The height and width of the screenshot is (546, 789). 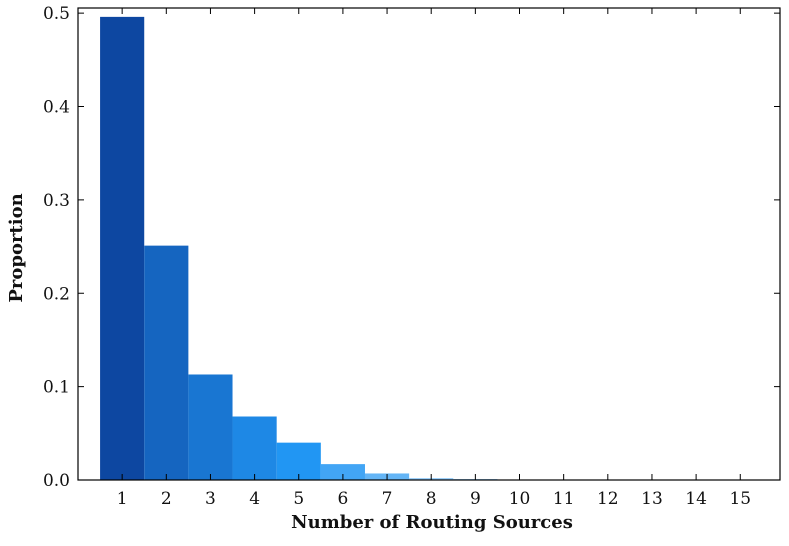 What do you see at coordinates (16, 247) in the screenshot?
I see `y-axis-title: Proportion` at bounding box center [16, 247].